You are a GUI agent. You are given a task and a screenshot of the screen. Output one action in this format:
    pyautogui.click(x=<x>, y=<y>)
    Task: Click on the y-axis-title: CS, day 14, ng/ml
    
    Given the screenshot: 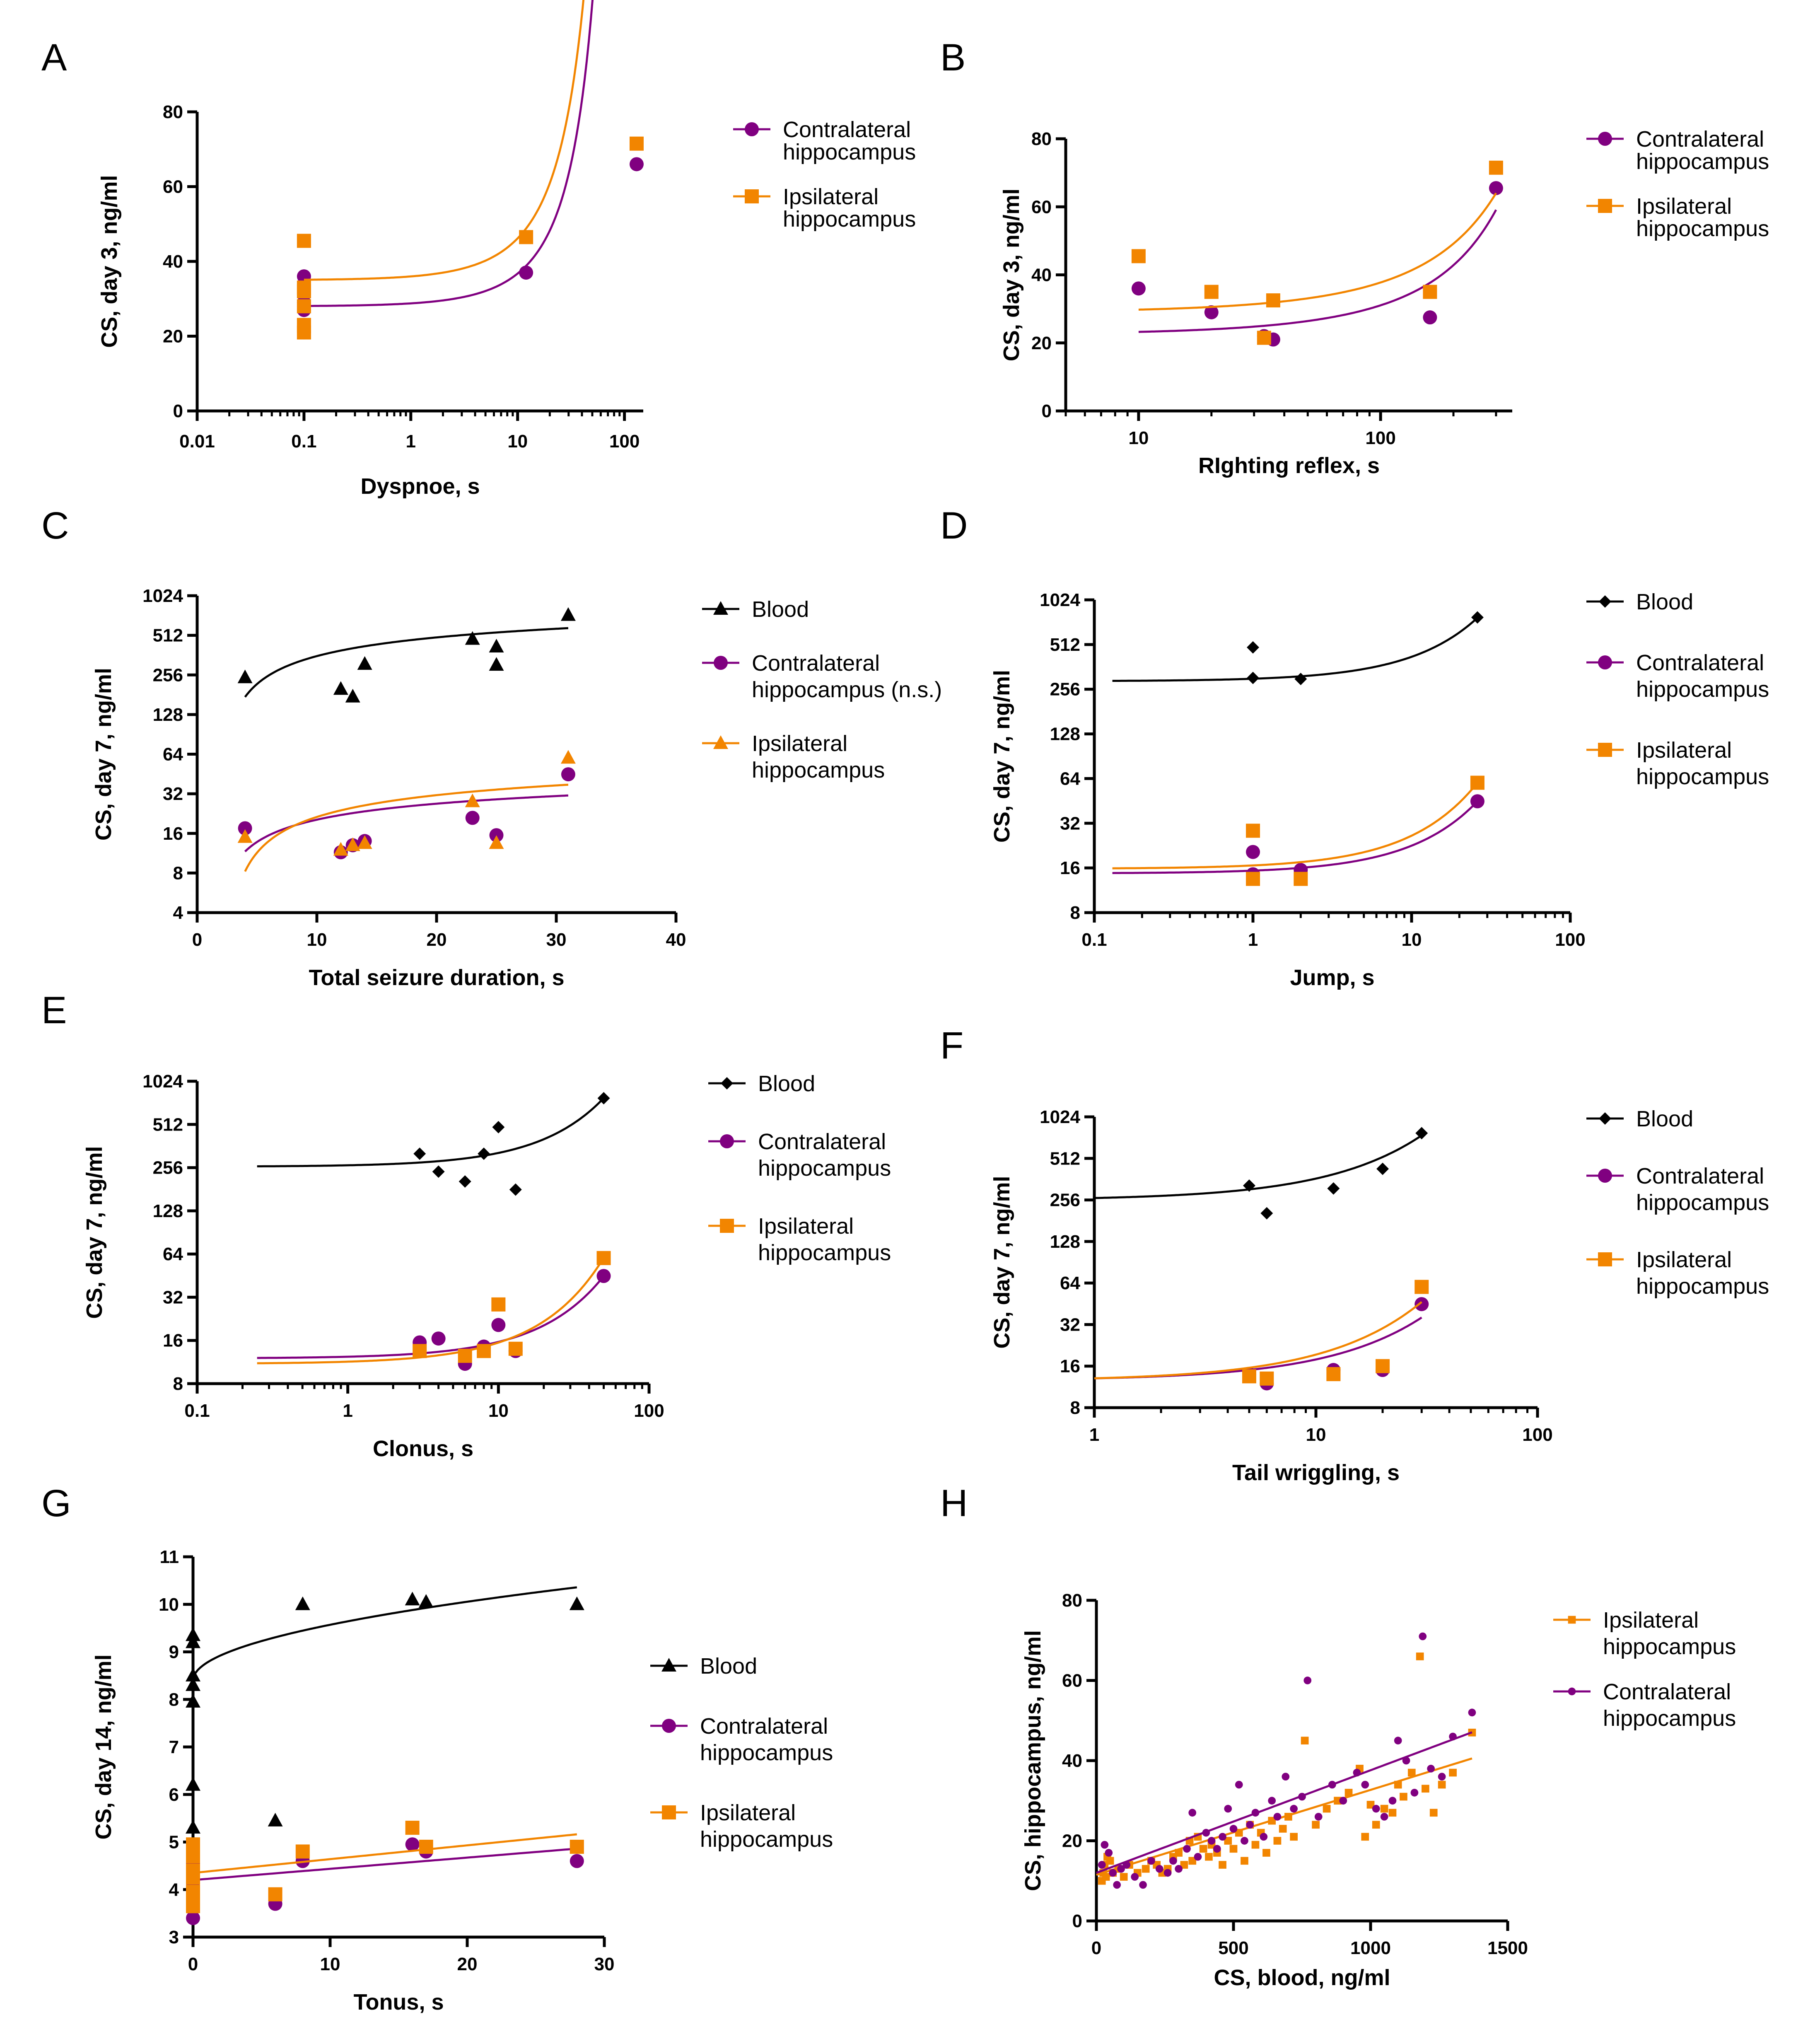 What is the action you would take?
    pyautogui.click(x=103, y=1746)
    